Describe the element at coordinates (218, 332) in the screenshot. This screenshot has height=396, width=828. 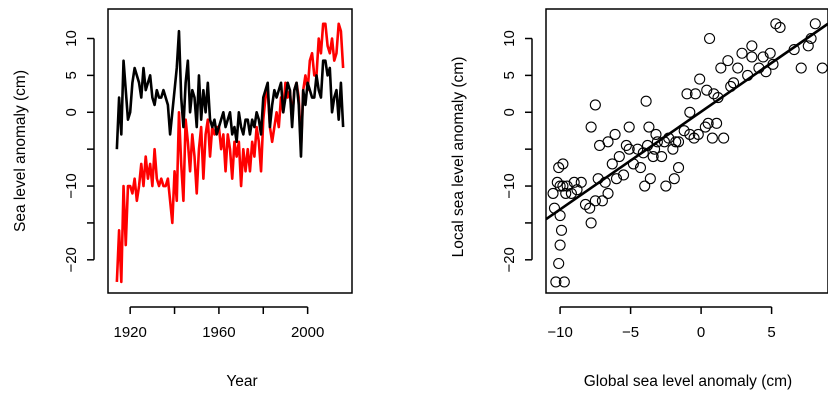
I see `x-tick-label: 1960` at that location.